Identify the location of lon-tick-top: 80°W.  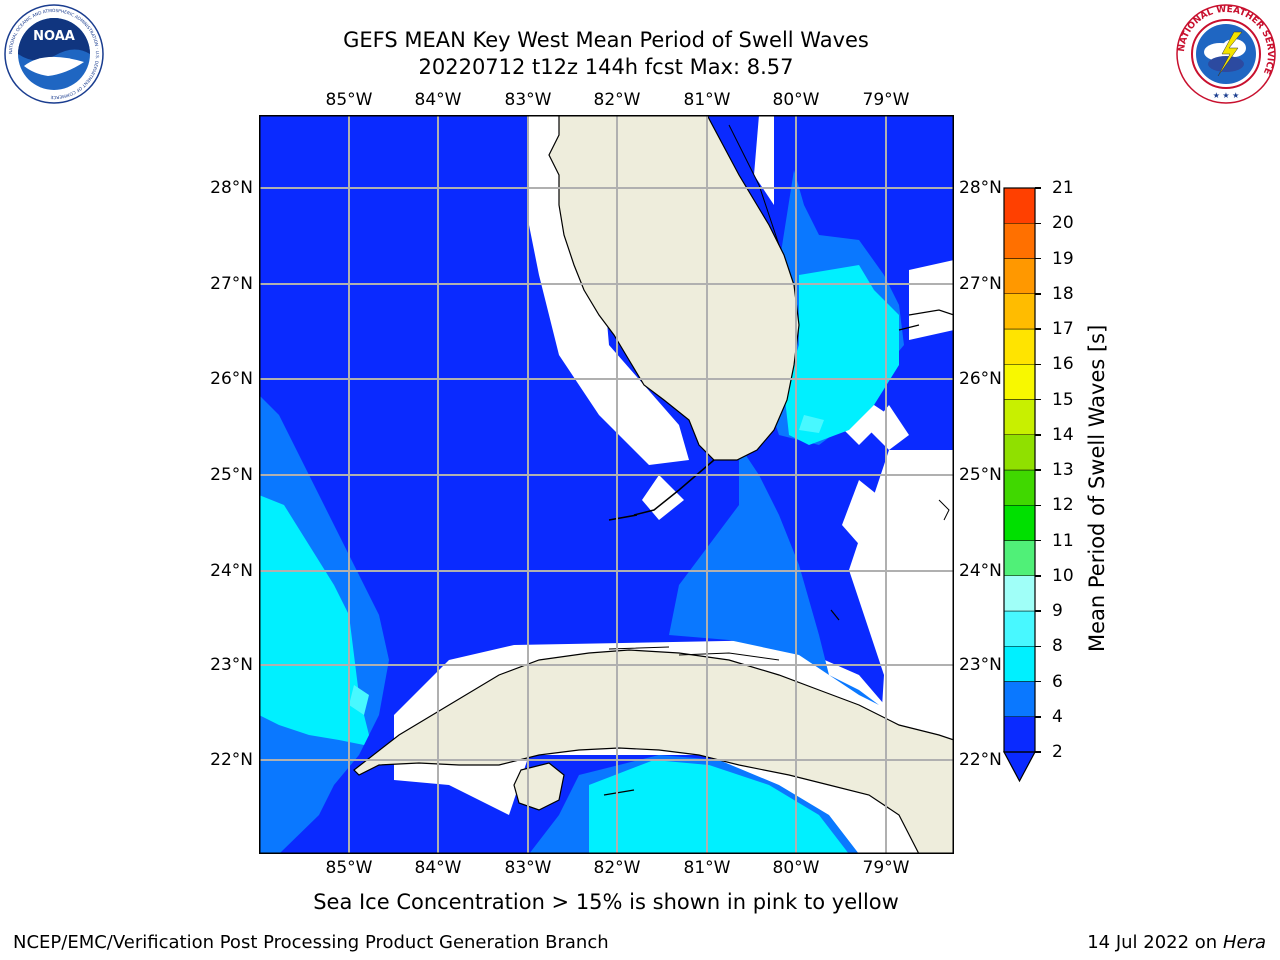
(796, 100).